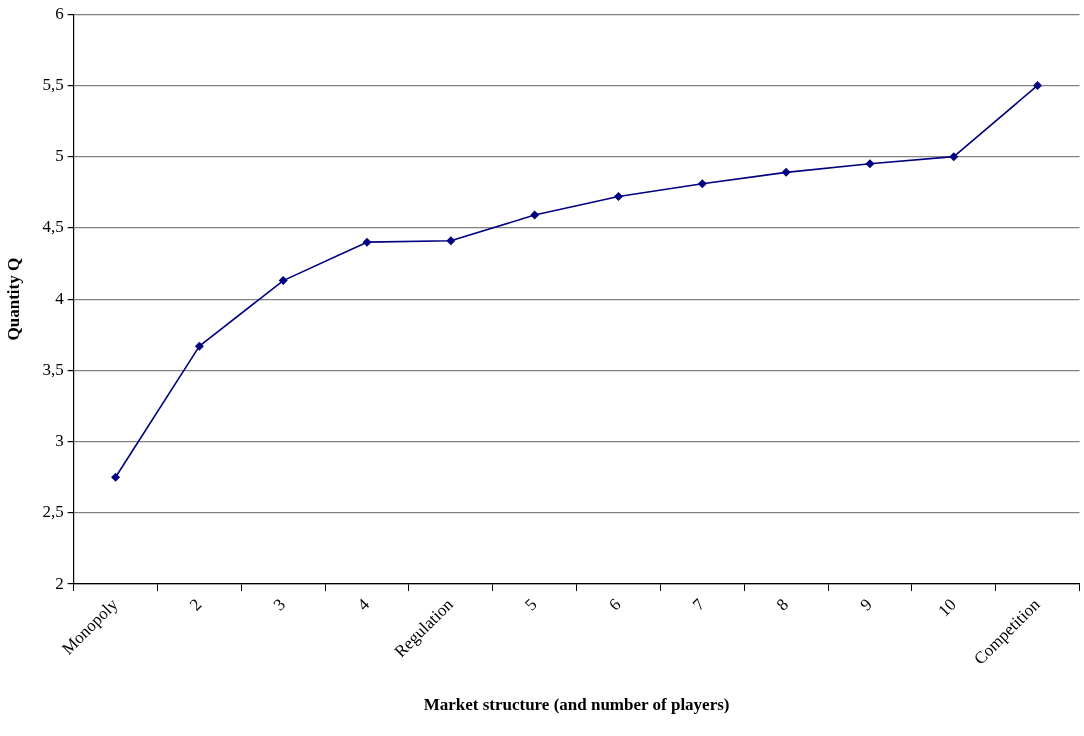  Describe the element at coordinates (866, 604) in the screenshot. I see `x-tick-label: 9` at that location.